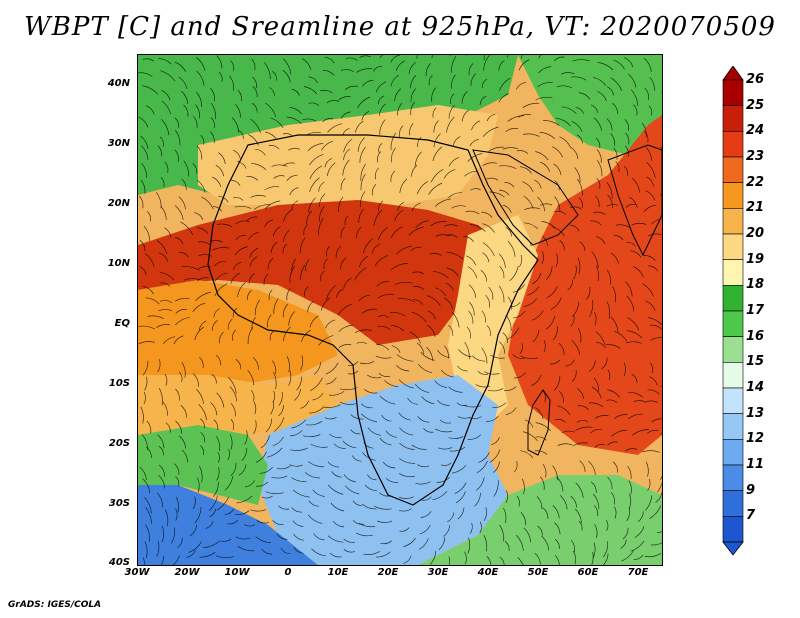 The width and height of the screenshot is (800, 618). I want to click on grads-credit: GrADS: IGES/COLA, so click(55, 605).